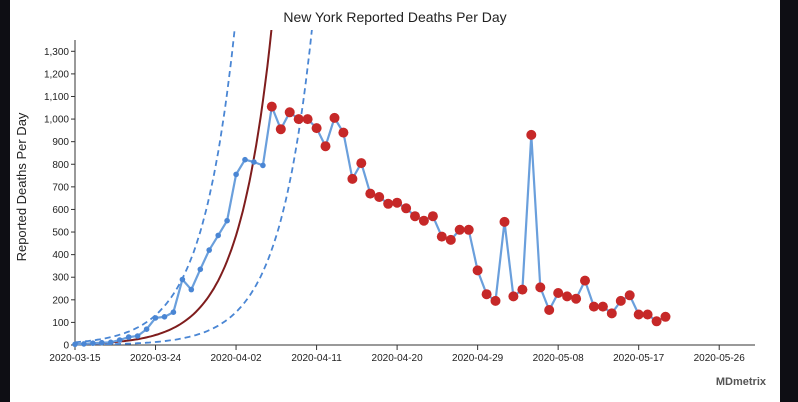 The width and height of the screenshot is (798, 402). I want to click on y-tick-label: 1,000, so click(56, 120).